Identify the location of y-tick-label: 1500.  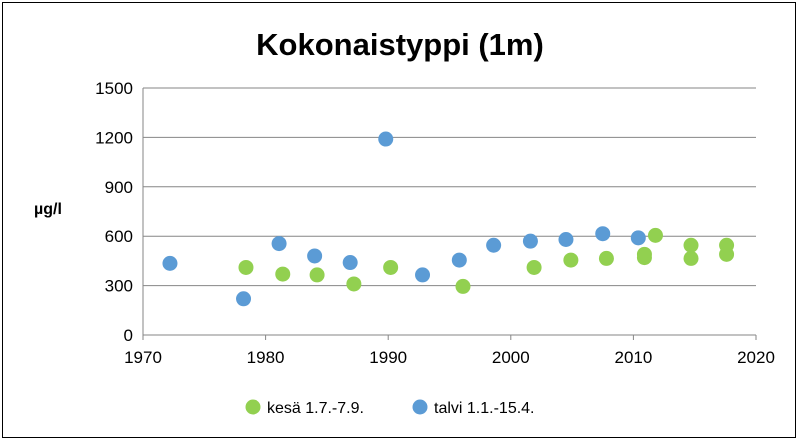
(114, 88).